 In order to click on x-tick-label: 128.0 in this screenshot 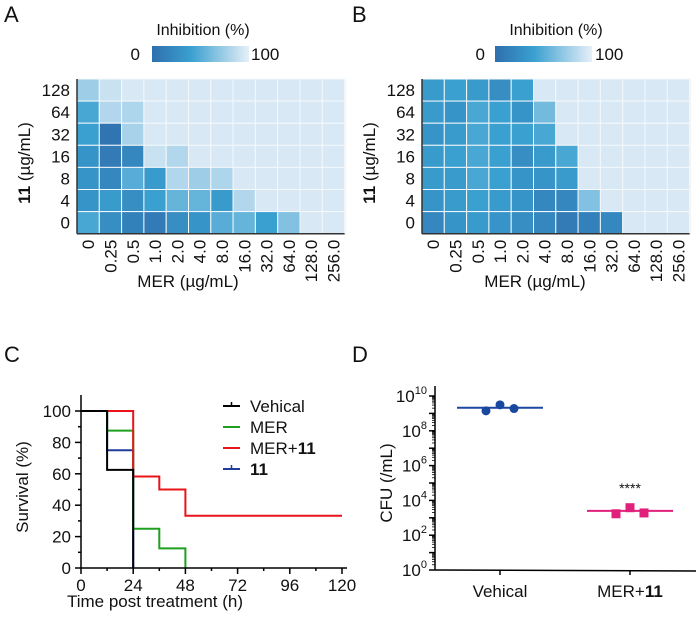, I will do `click(656, 261)`.